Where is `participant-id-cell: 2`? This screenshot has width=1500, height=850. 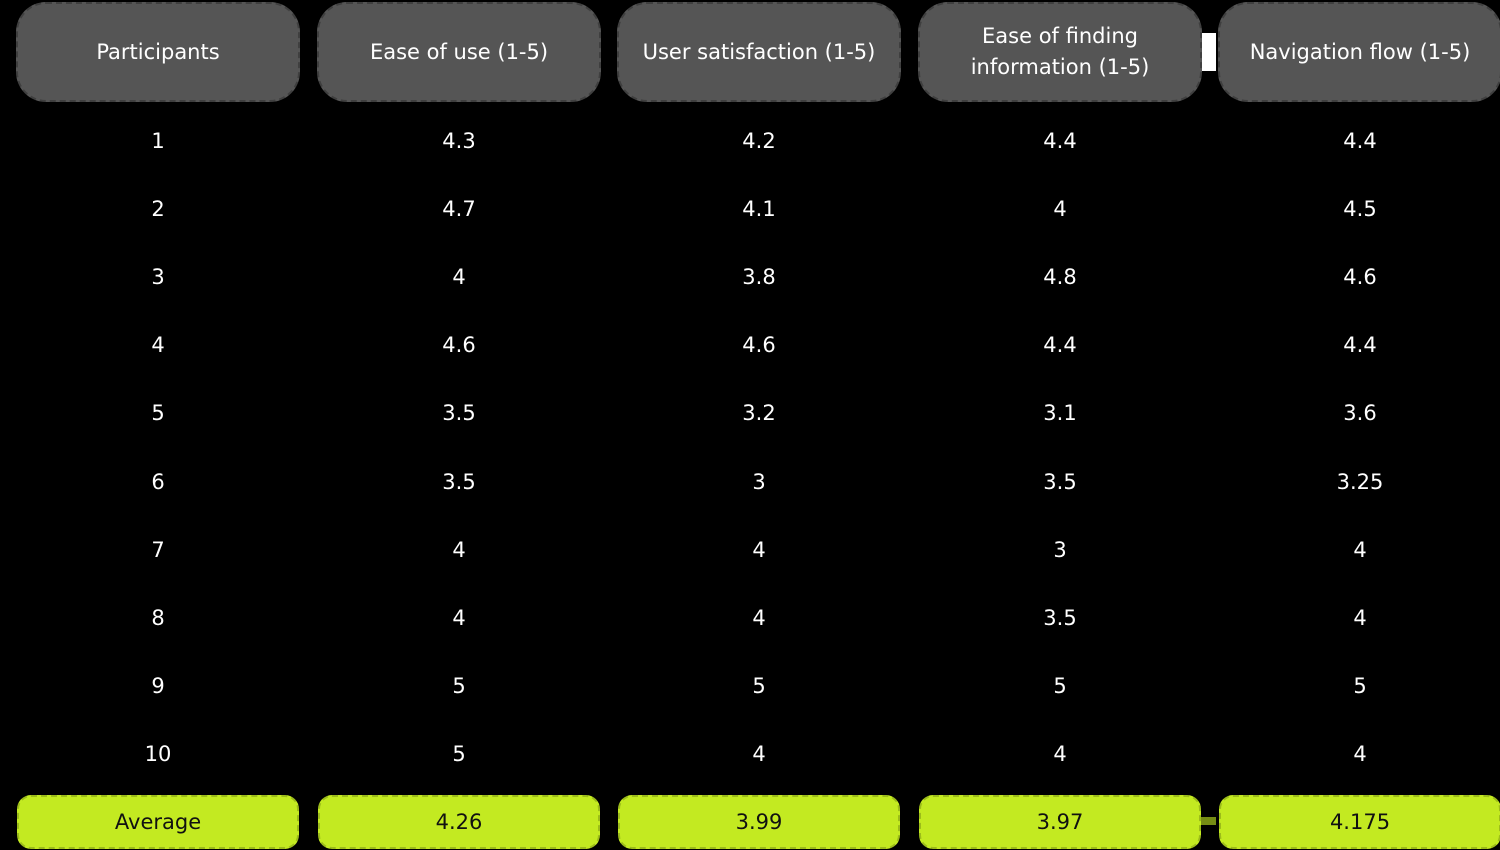 participant-id-cell: 2 is located at coordinates (158, 209).